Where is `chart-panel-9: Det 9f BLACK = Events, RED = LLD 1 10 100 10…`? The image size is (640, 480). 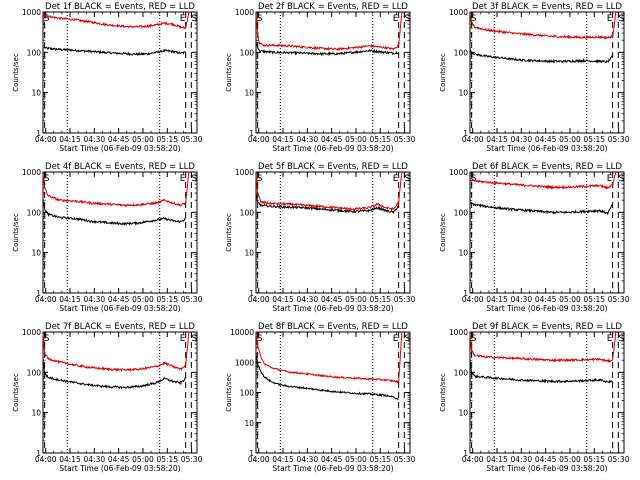
chart-panel-9: Det 9f BLACK = Events, RED = LLD 1 10 100 10… is located at coordinates (534, 397).